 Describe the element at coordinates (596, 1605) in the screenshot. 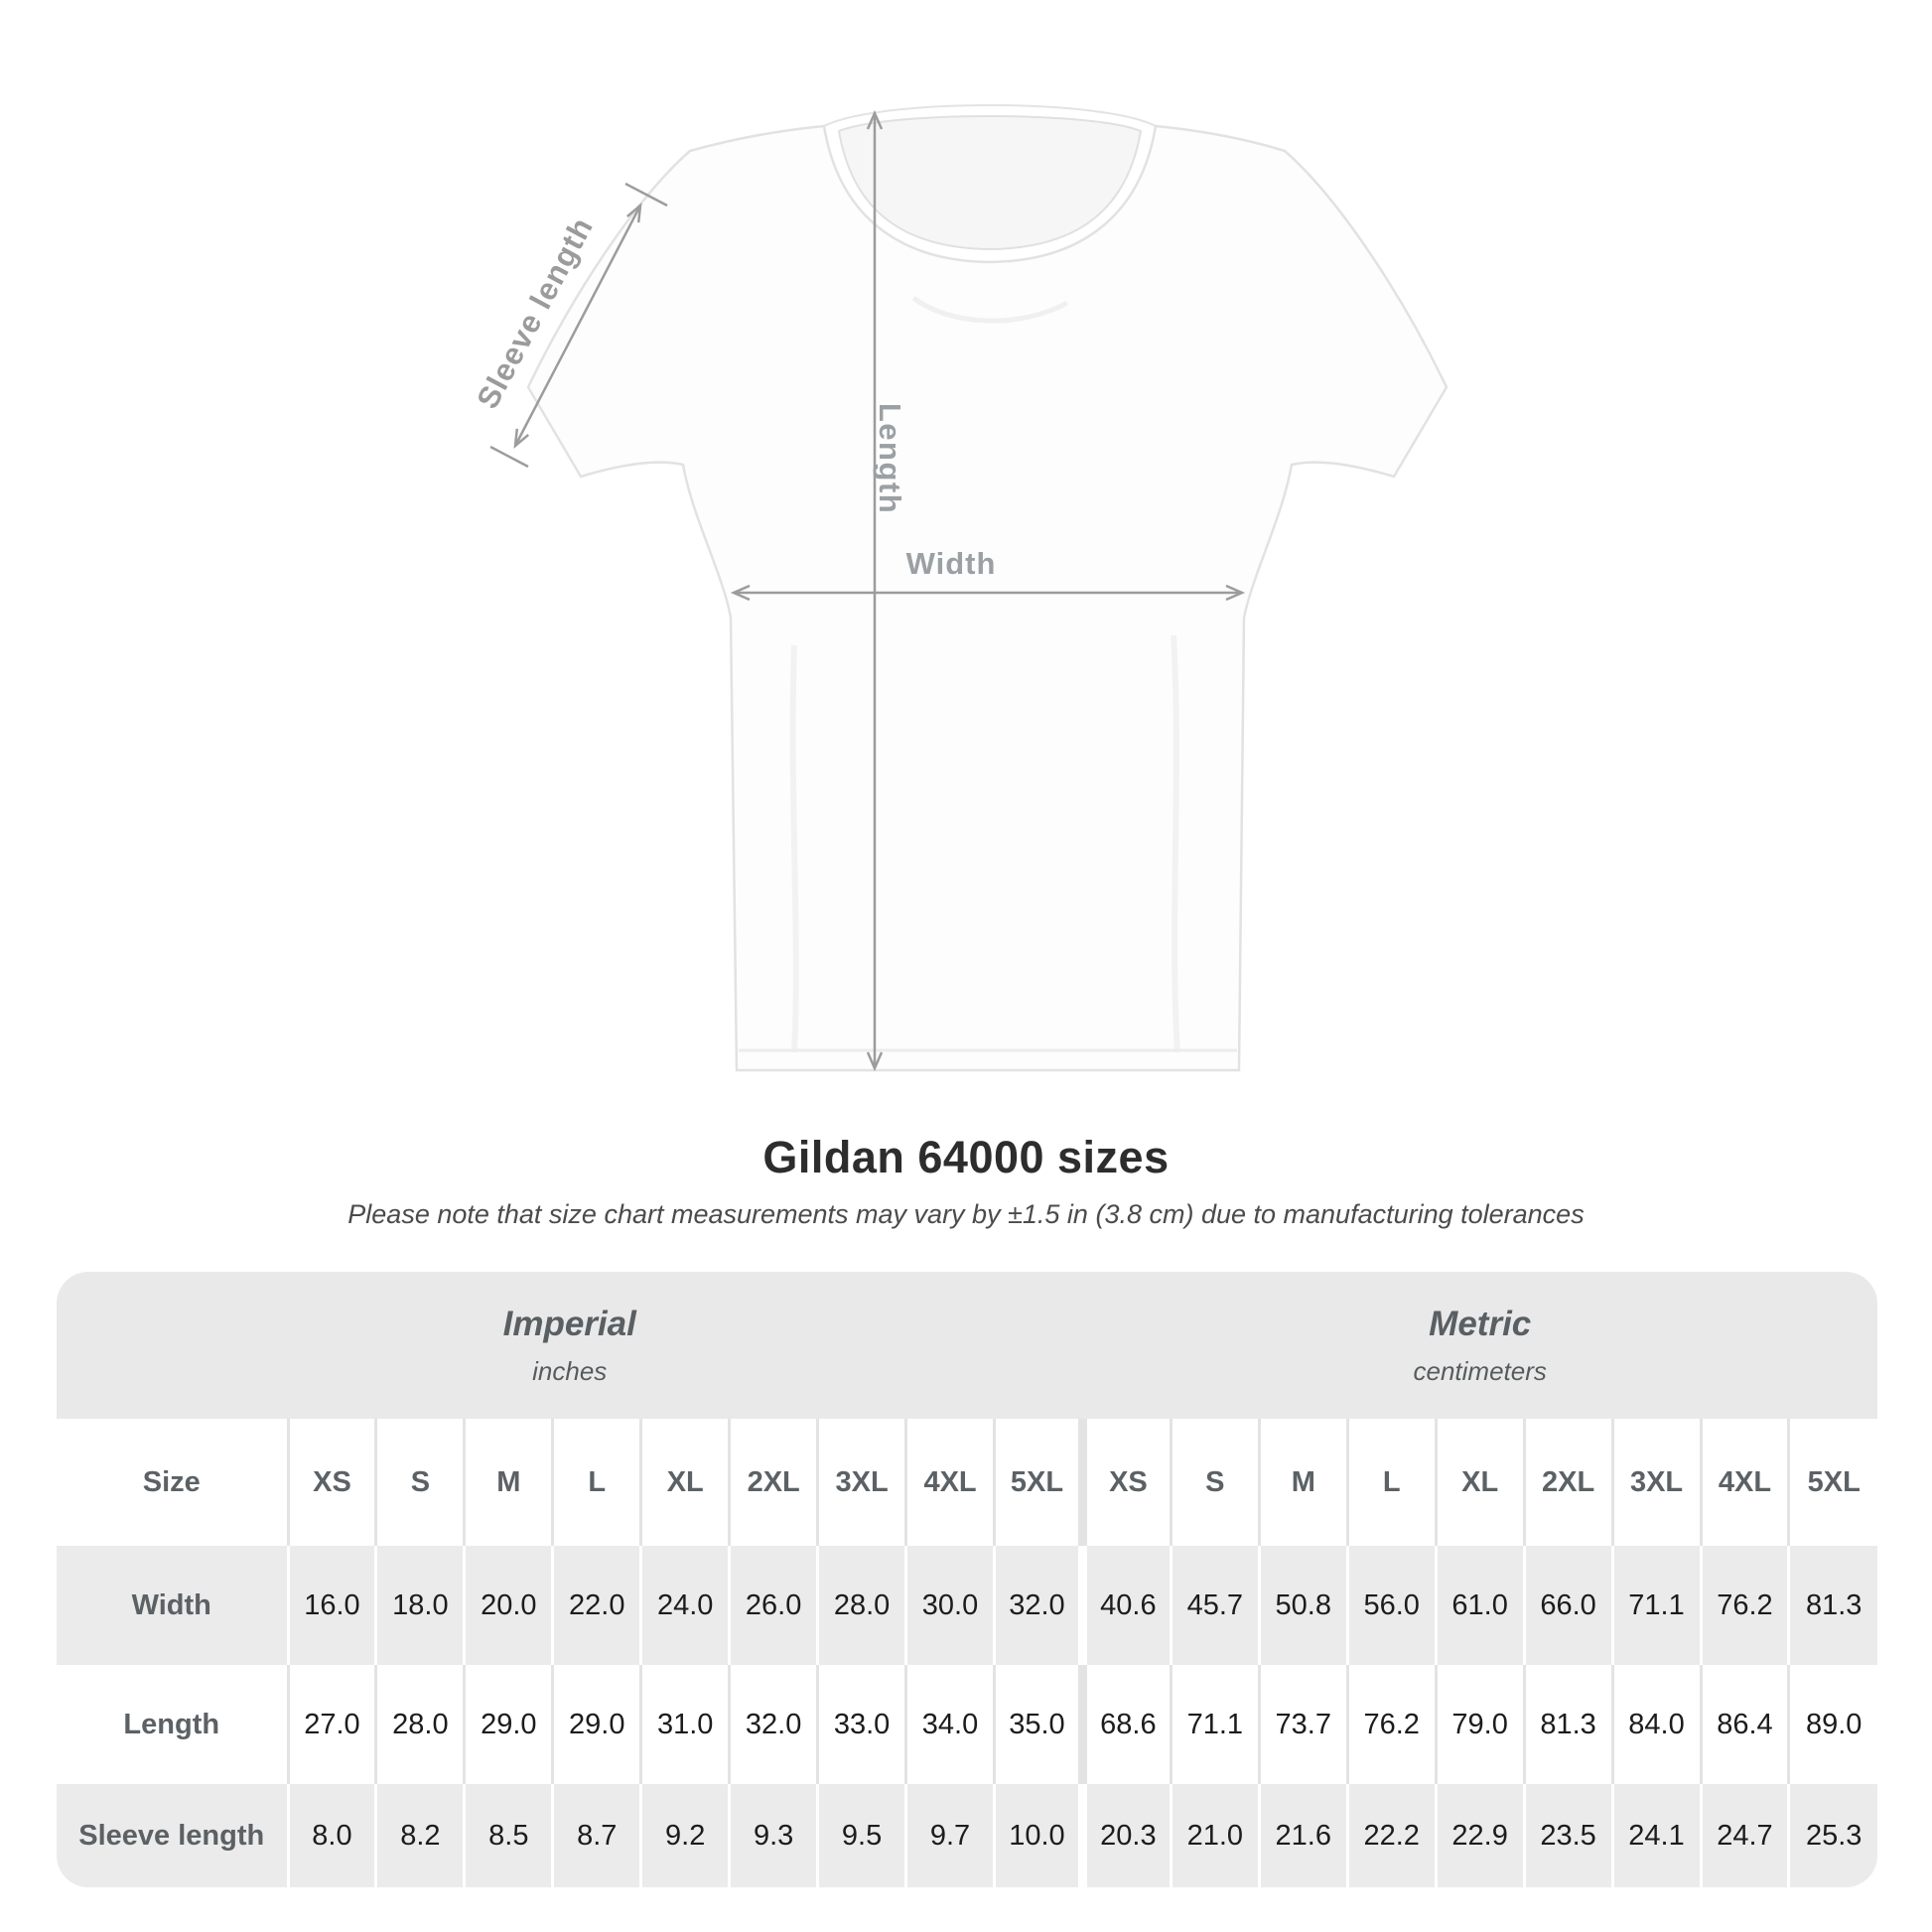

I see `value-cell-imperial-l: 22.0` at that location.